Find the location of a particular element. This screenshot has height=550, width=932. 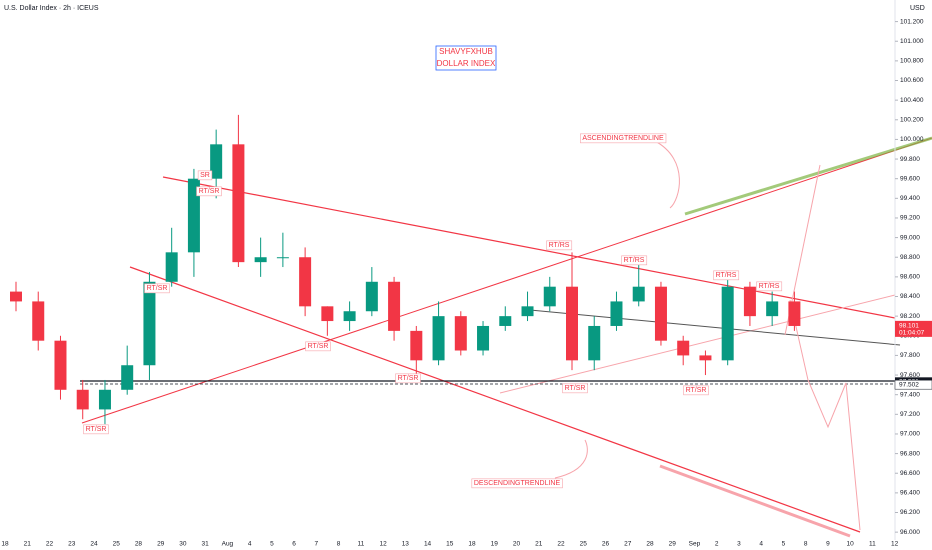

y-tick-label: 98.200 is located at coordinates (910, 316).